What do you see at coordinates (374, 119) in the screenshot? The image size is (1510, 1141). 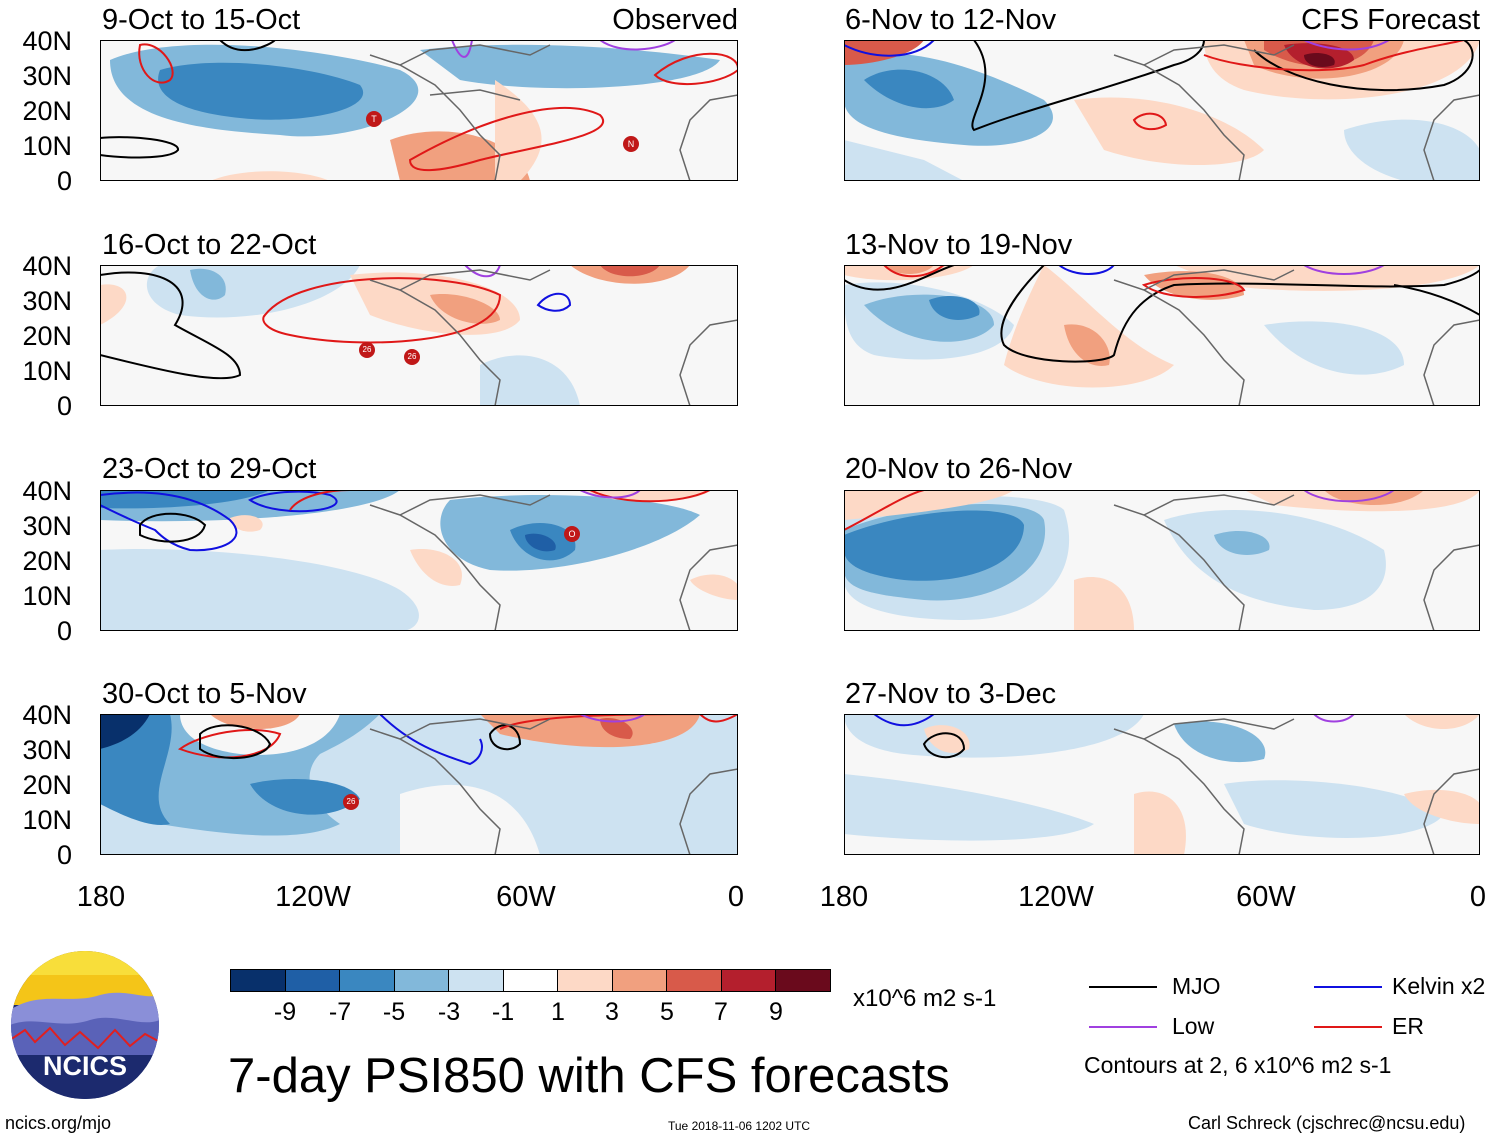 I see `storm-marker: T` at bounding box center [374, 119].